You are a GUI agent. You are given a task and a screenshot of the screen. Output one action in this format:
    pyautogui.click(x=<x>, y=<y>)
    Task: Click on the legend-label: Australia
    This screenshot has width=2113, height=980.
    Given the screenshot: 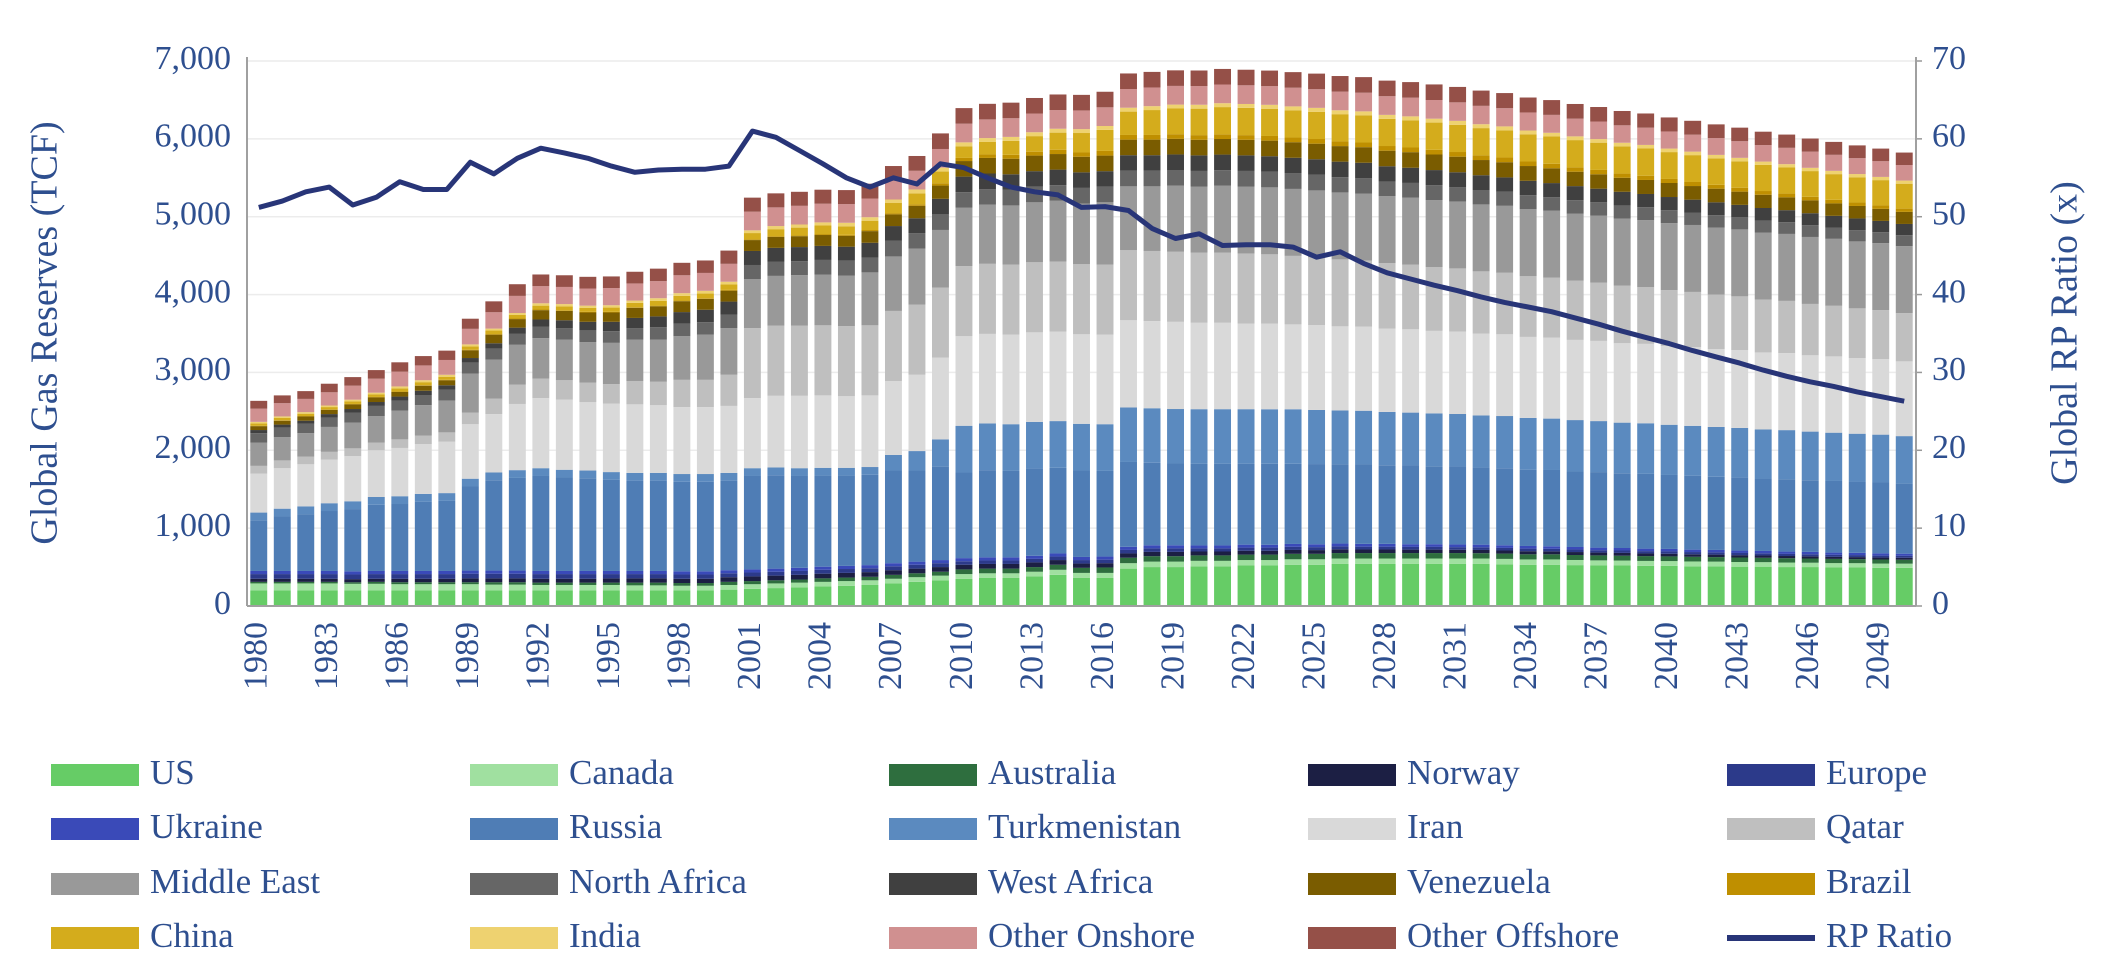 What is the action you would take?
    pyautogui.click(x=1052, y=772)
    